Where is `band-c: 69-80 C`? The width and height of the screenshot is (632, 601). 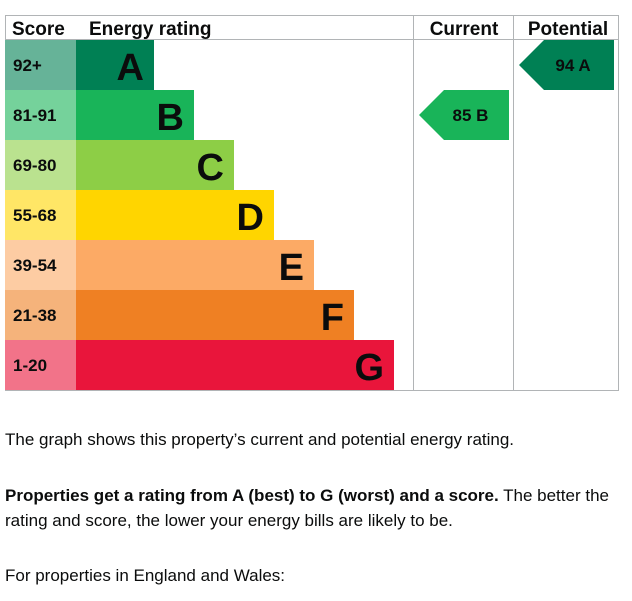
band-c: 69-80 C is located at coordinates (119, 165).